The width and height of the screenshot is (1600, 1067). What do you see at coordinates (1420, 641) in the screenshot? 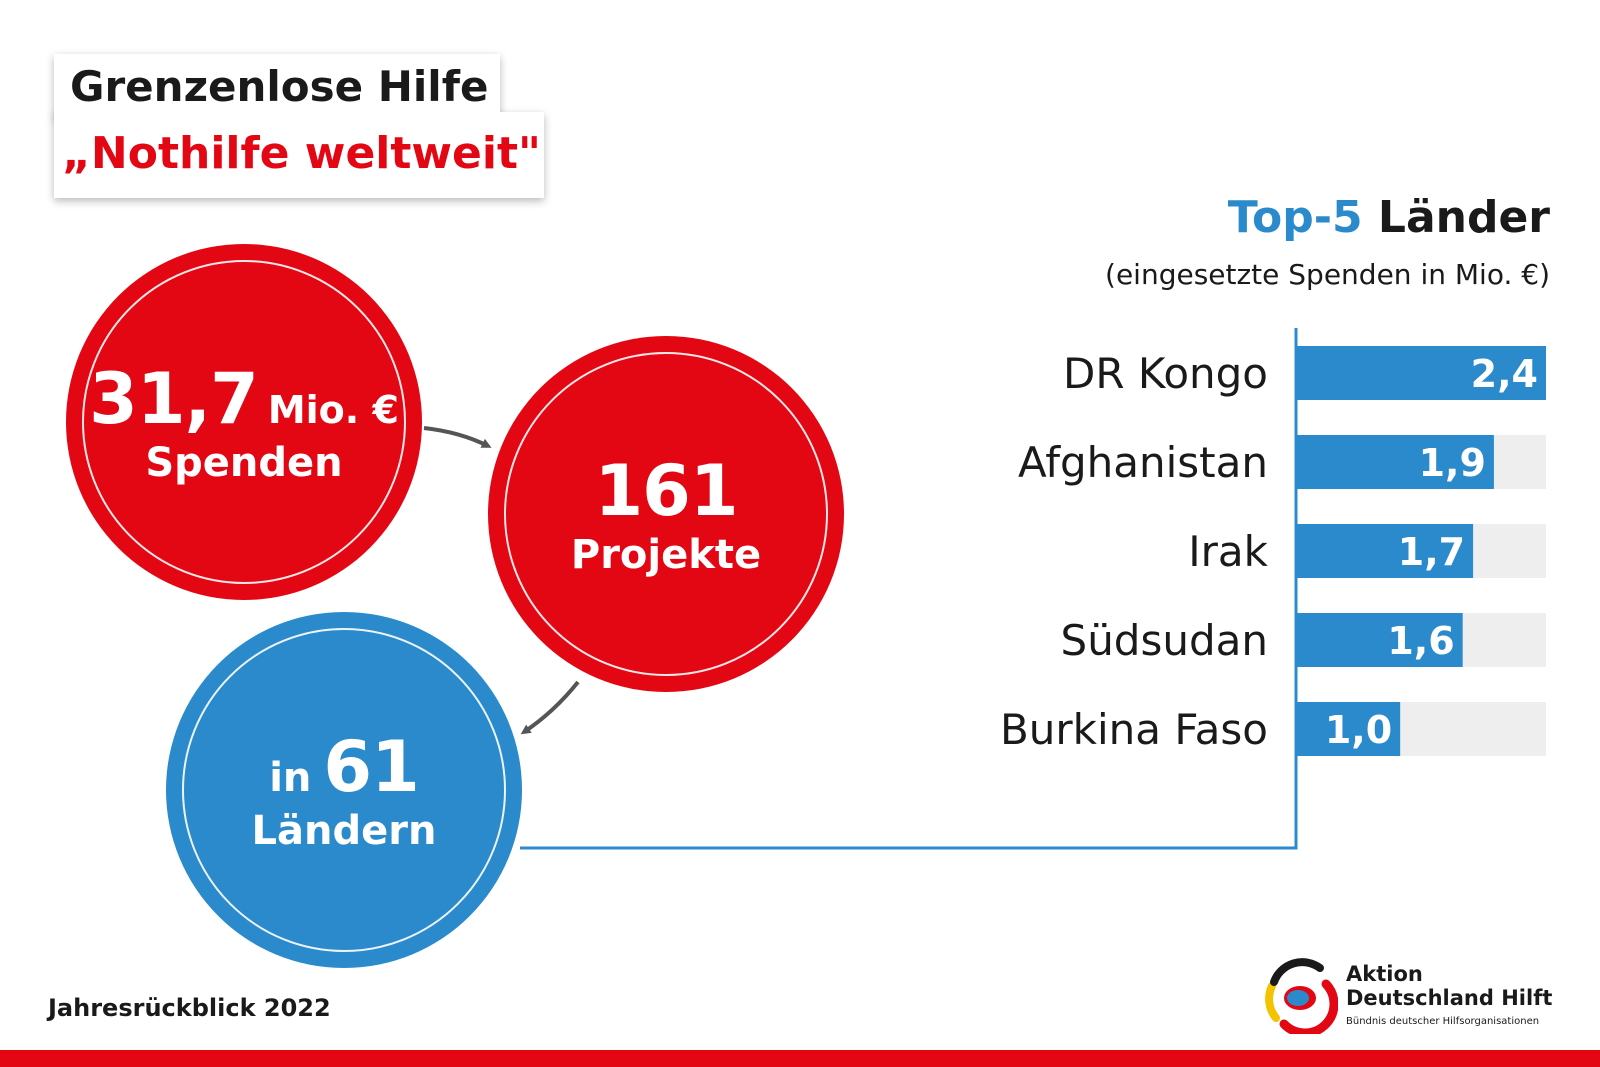
I see `value-label: 1,6` at bounding box center [1420, 641].